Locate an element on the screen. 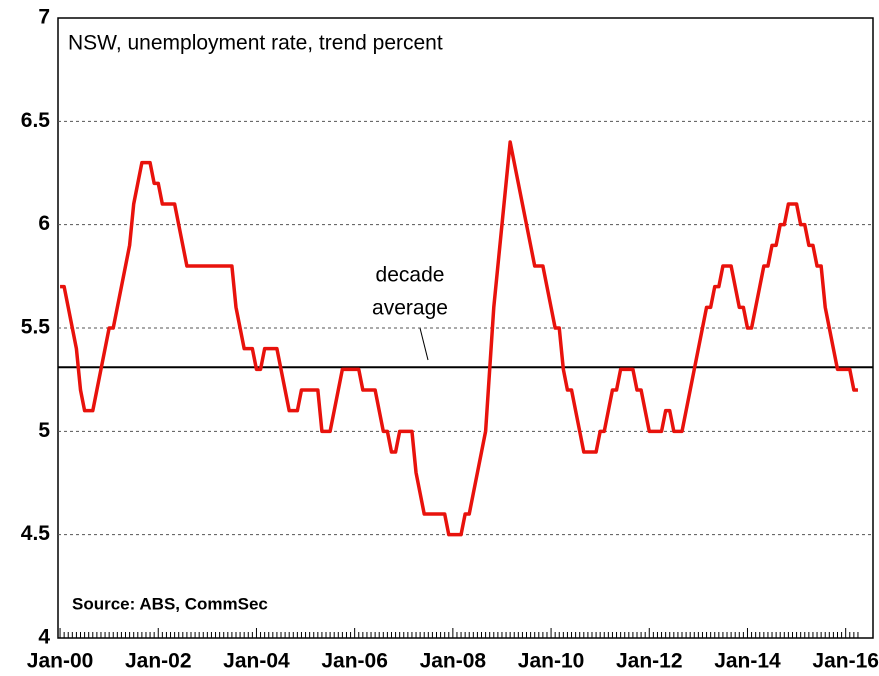  y-tick-label: 6.5 is located at coordinates (36, 120).